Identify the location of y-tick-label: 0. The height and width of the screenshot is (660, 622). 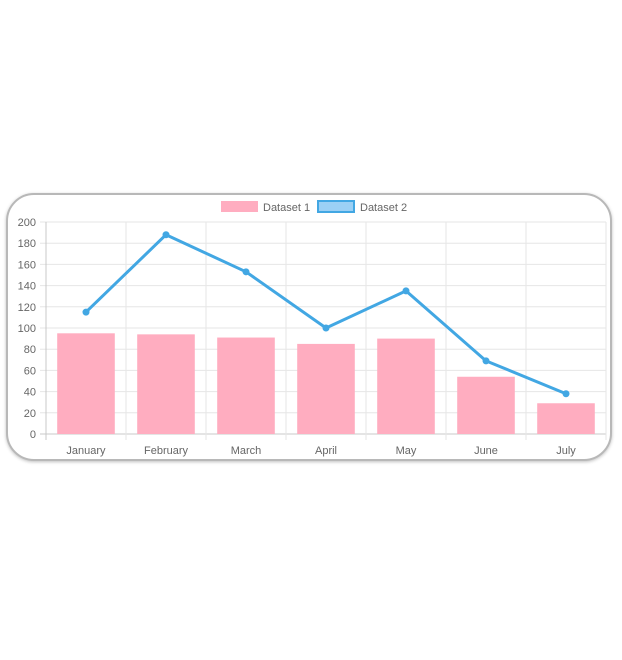
(33, 435).